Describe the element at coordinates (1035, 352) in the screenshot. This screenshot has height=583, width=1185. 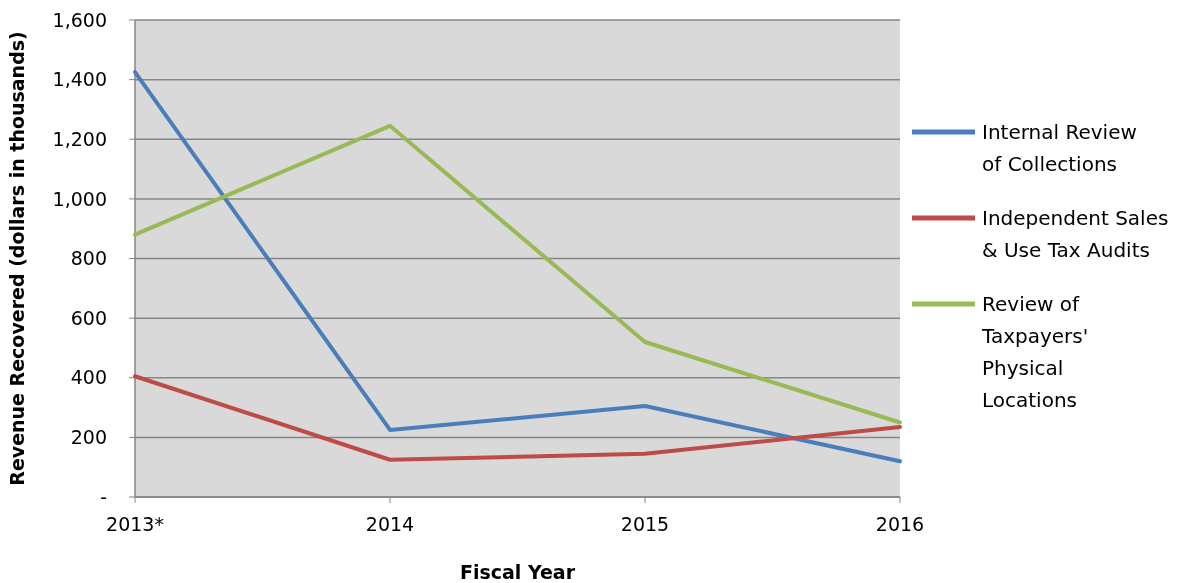
I see `legend-label: Review of Taxpayers' Physical Locations` at that location.